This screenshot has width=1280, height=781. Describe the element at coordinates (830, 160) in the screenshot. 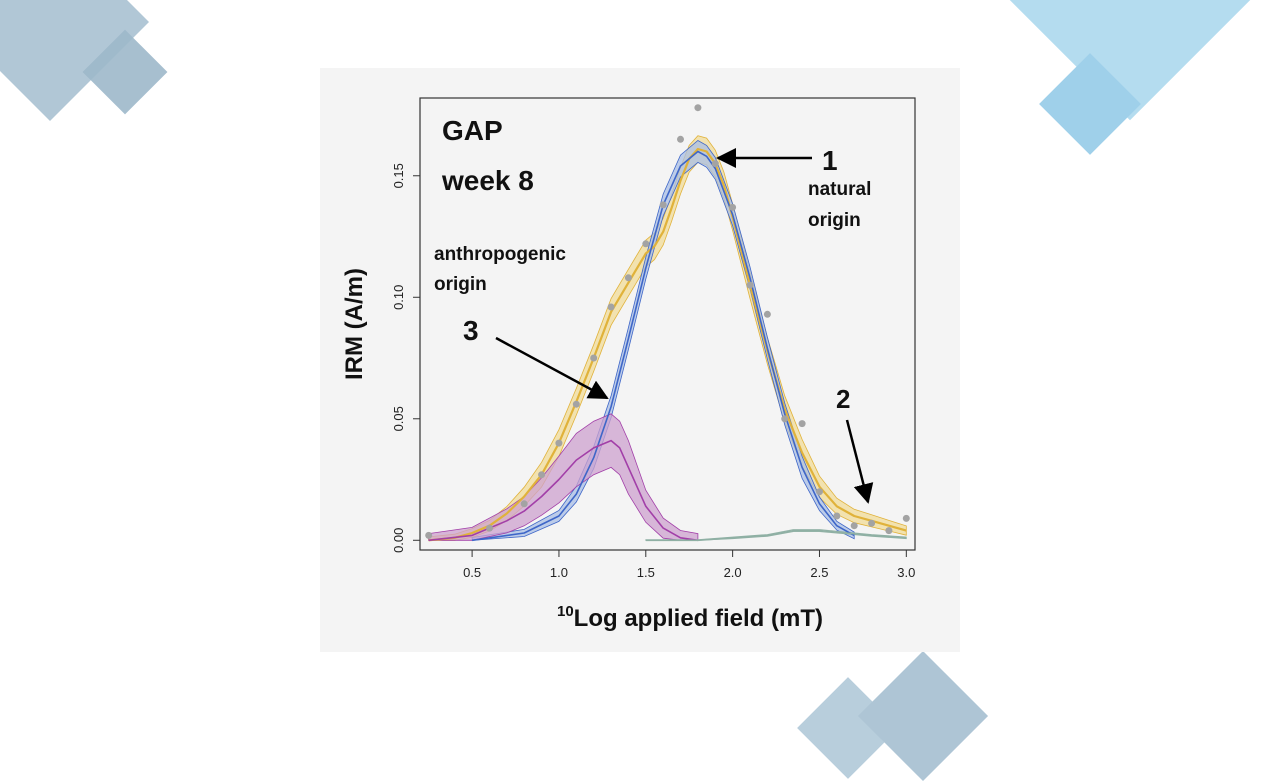

I see `annotation-1-number: 1` at that location.